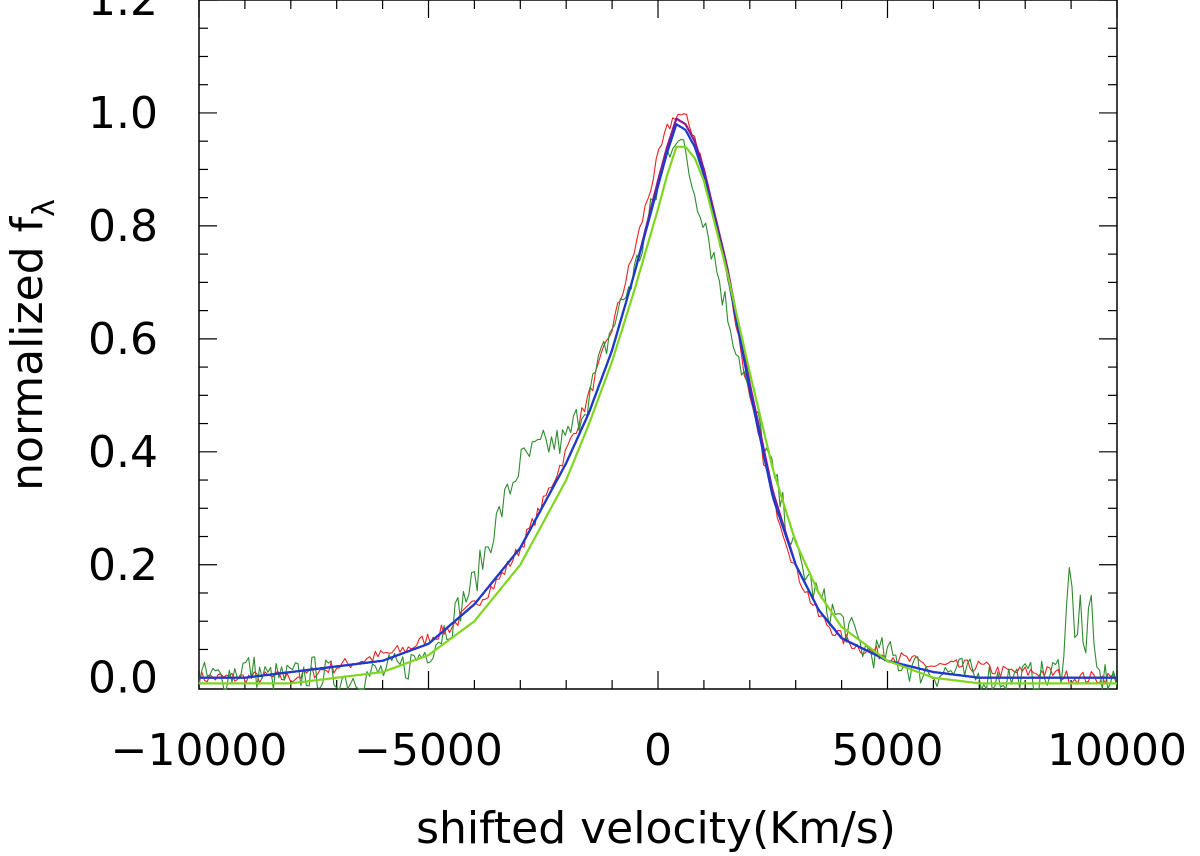 The height and width of the screenshot is (856, 1200). What do you see at coordinates (1117, 750) in the screenshot?
I see `x-tick-label: 10000` at bounding box center [1117, 750].